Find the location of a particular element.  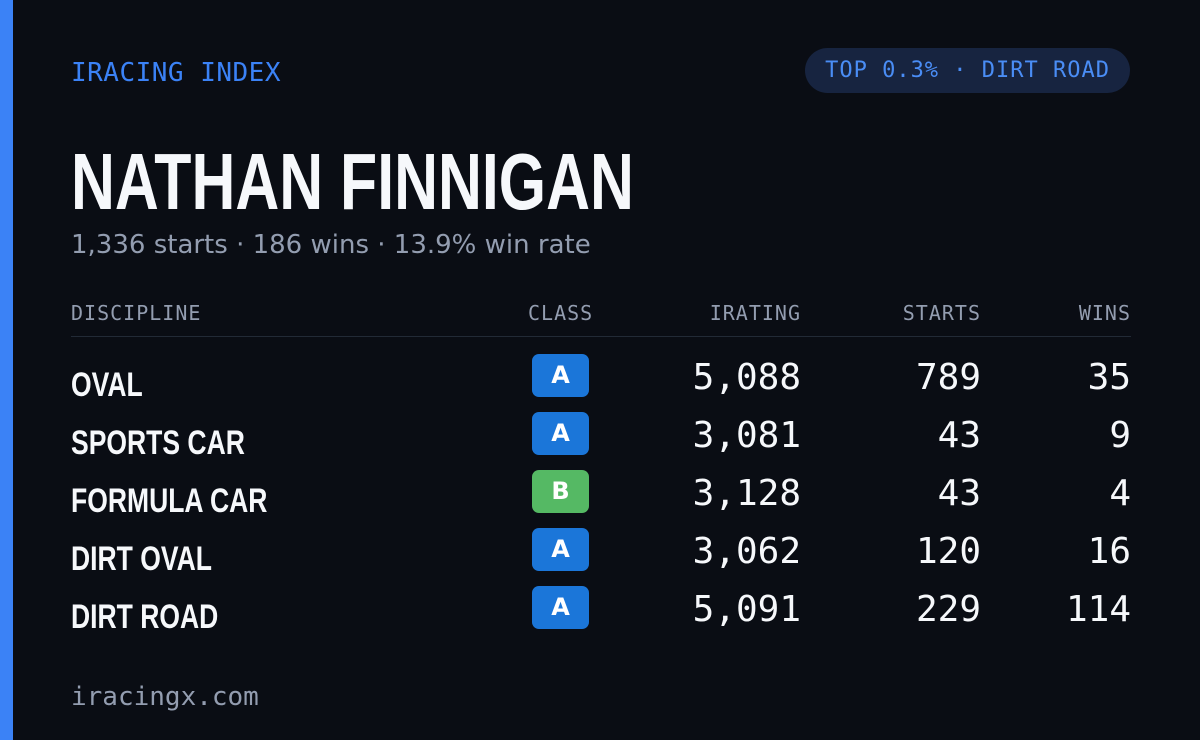

table-row: OVAL A 5,088 789 35 is located at coordinates (601, 379).